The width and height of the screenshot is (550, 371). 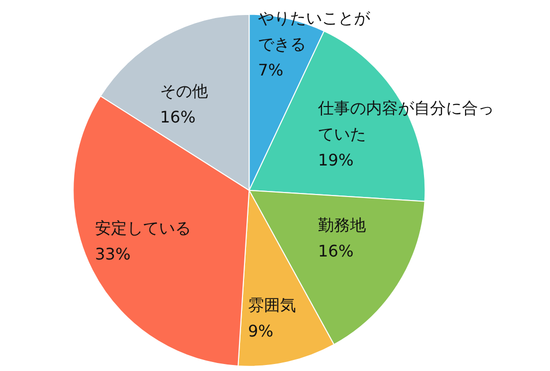 I want to click on data-label: 19%, so click(x=336, y=160).